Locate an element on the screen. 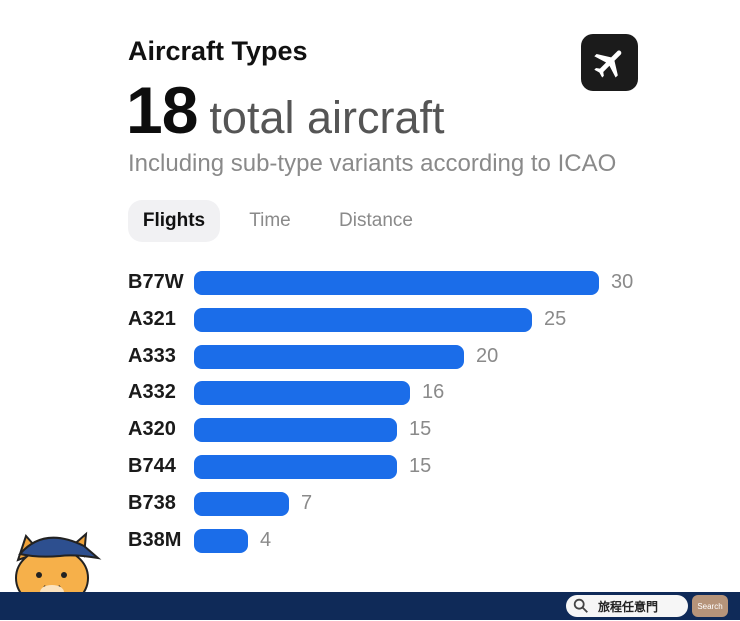 This screenshot has width=740, height=621. bar-value-label: 20 is located at coordinates (487, 355).